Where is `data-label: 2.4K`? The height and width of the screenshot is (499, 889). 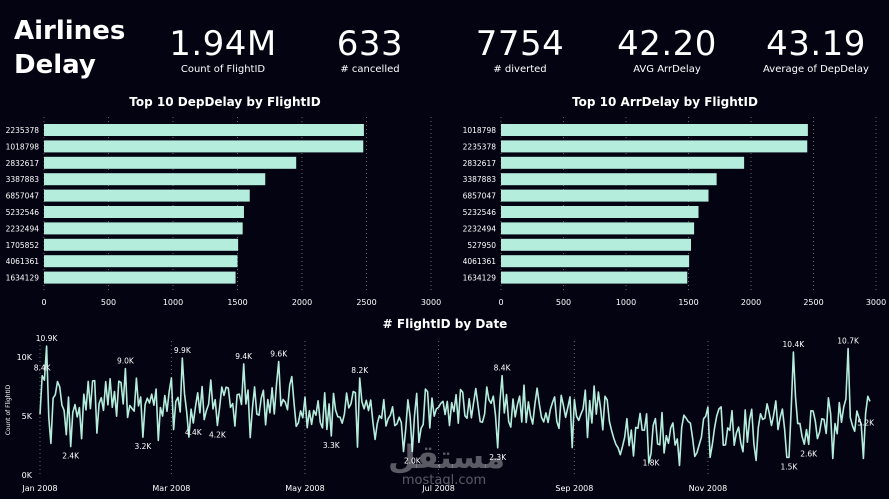 data-label: 2.4K is located at coordinates (71, 456).